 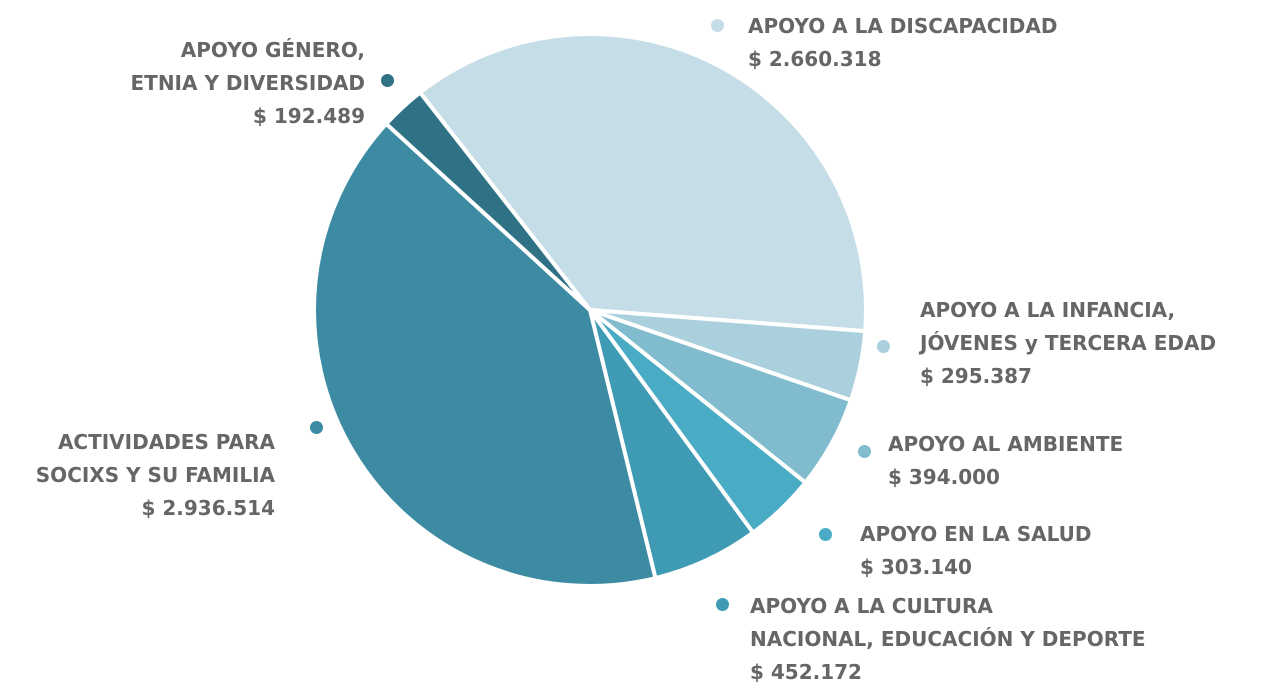 I want to click on value-label: $ 192.489, so click(x=309, y=116).